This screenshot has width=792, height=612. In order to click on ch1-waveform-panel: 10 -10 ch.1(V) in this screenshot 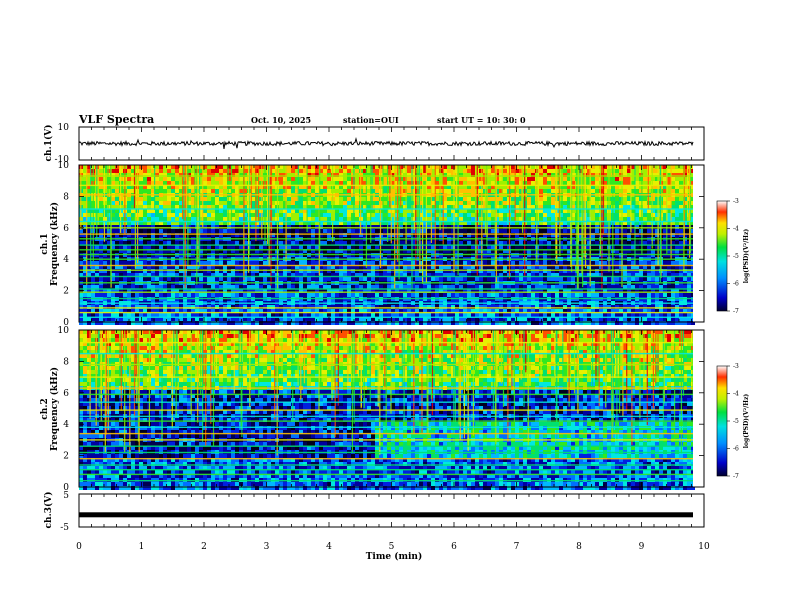, I will do `click(374, 144)`.